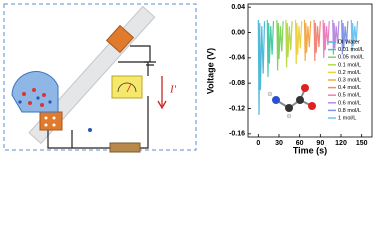 This screenshot has height=240, width=378. Describe the element at coordinates (237, 108) in the screenshot. I see `y-tick-label: -0.12` at that location.